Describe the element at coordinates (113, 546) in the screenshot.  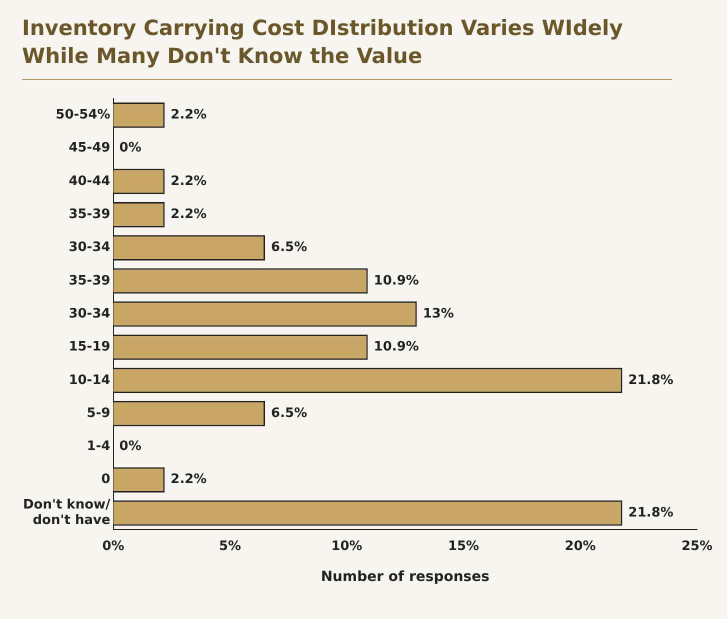
I see `x-tick-label: 0%` at that location.